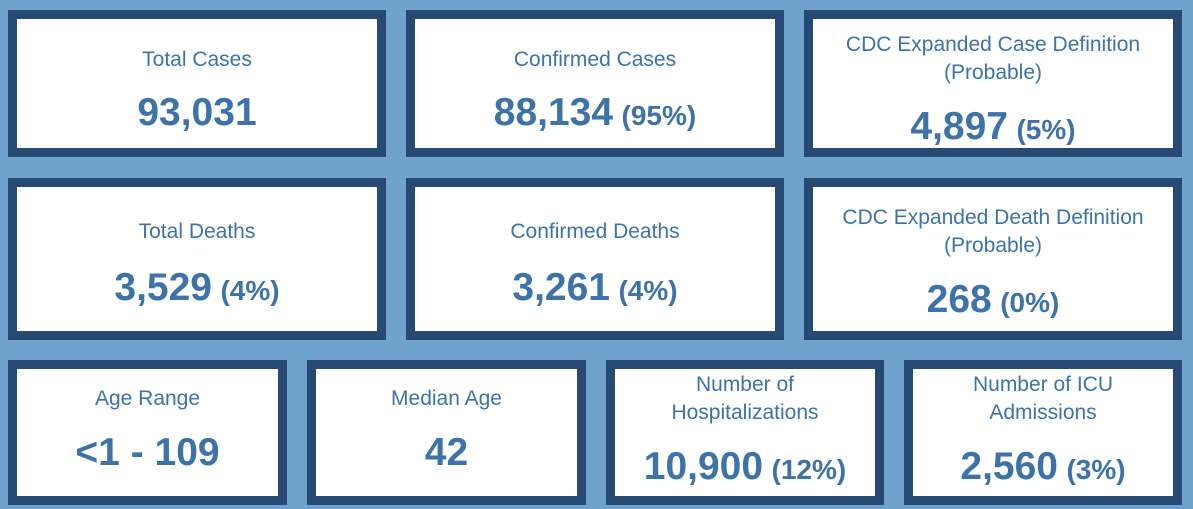  What do you see at coordinates (250, 290) in the screenshot?
I see `total-deaths-percent: (4%)` at bounding box center [250, 290].